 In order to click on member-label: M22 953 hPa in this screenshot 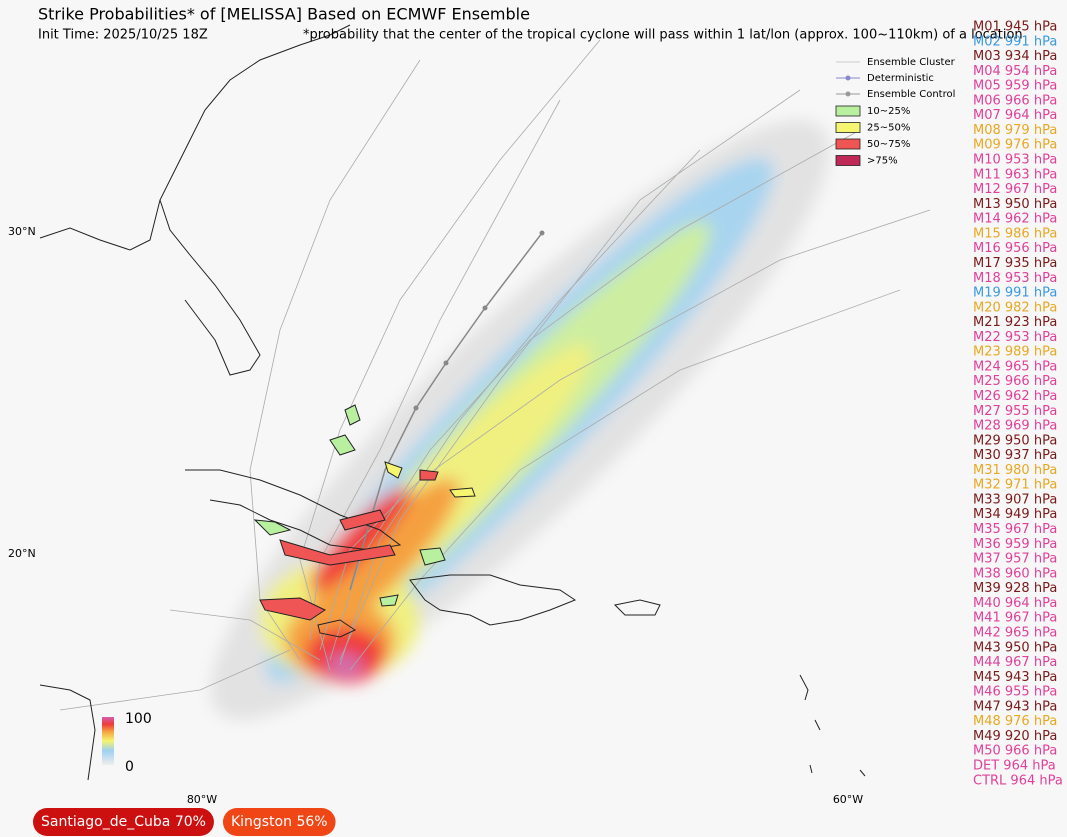, I will do `click(1015, 337)`.